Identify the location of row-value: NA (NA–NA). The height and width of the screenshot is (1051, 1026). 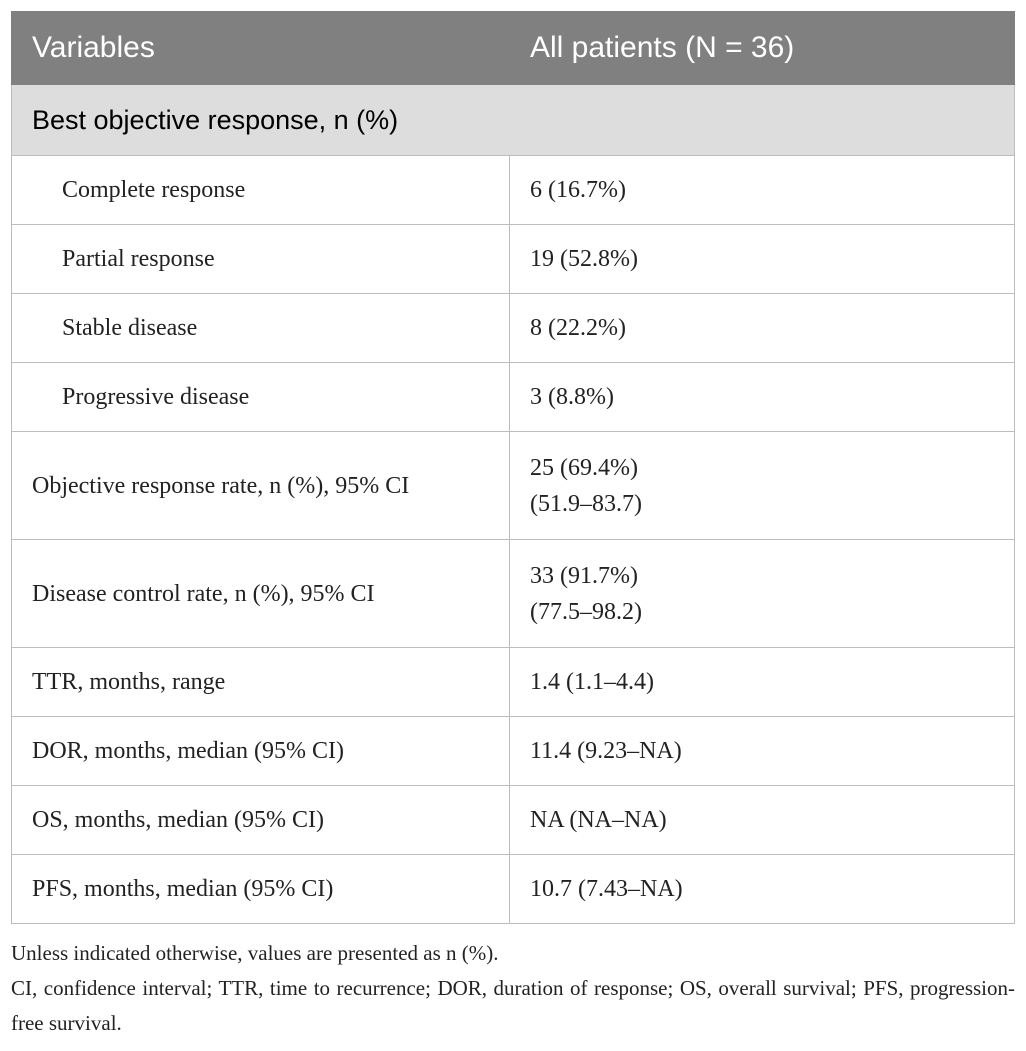
(762, 820).